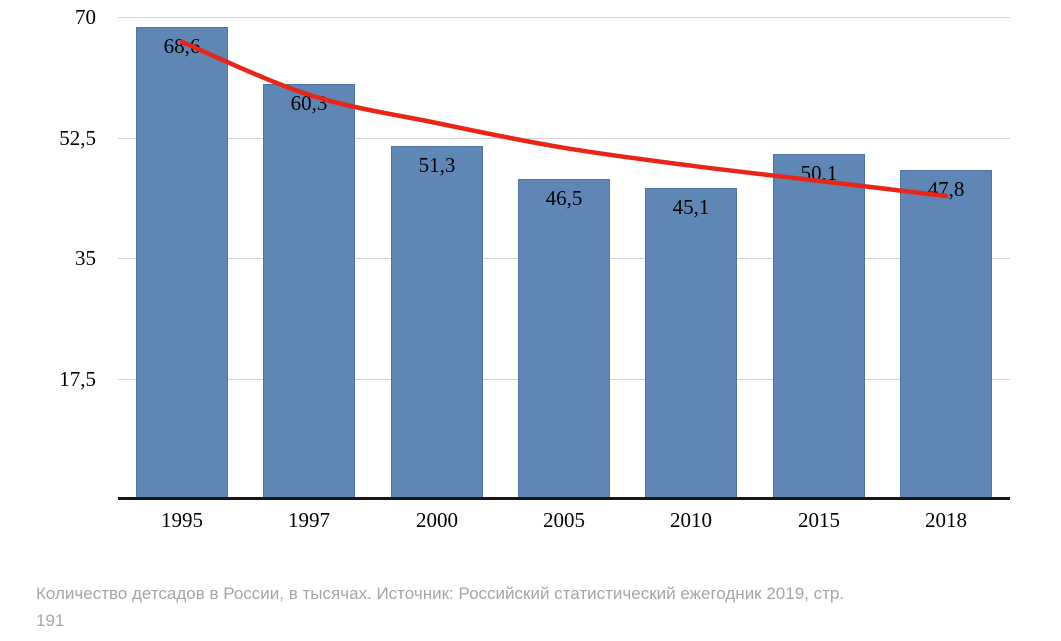 The width and height of the screenshot is (1061, 641). What do you see at coordinates (77, 138) in the screenshot?
I see `y-axis-tick-label: 52,5` at bounding box center [77, 138].